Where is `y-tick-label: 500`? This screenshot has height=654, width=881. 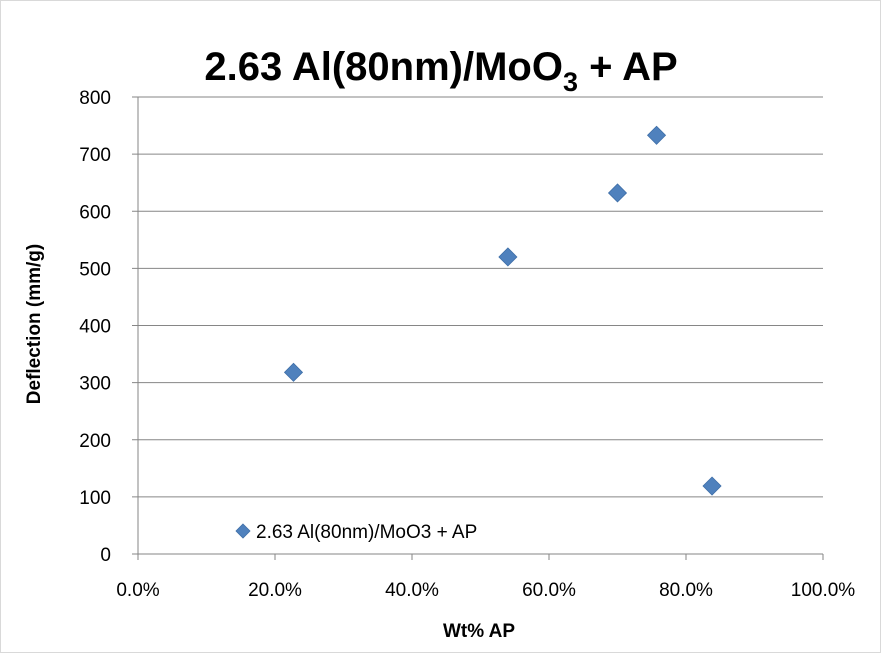 y-tick-label: 500 is located at coordinates (95, 269).